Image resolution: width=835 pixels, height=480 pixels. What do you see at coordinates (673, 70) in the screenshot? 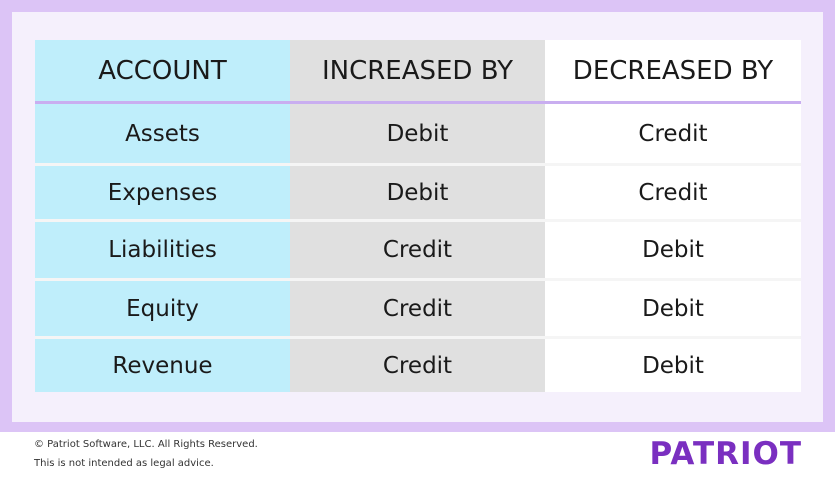
I see `header-cell: DECREASED BY` at bounding box center [673, 70].